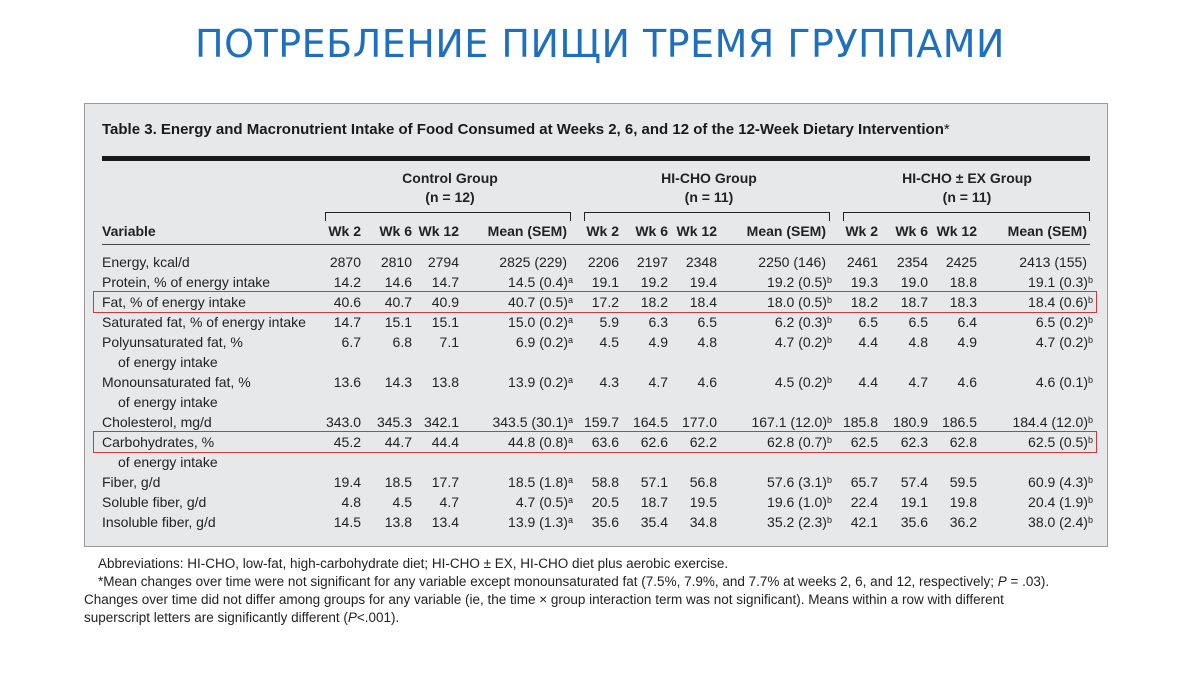 This screenshot has height=675, width=1200. I want to click on cell-value: 18.2, so click(864, 302).